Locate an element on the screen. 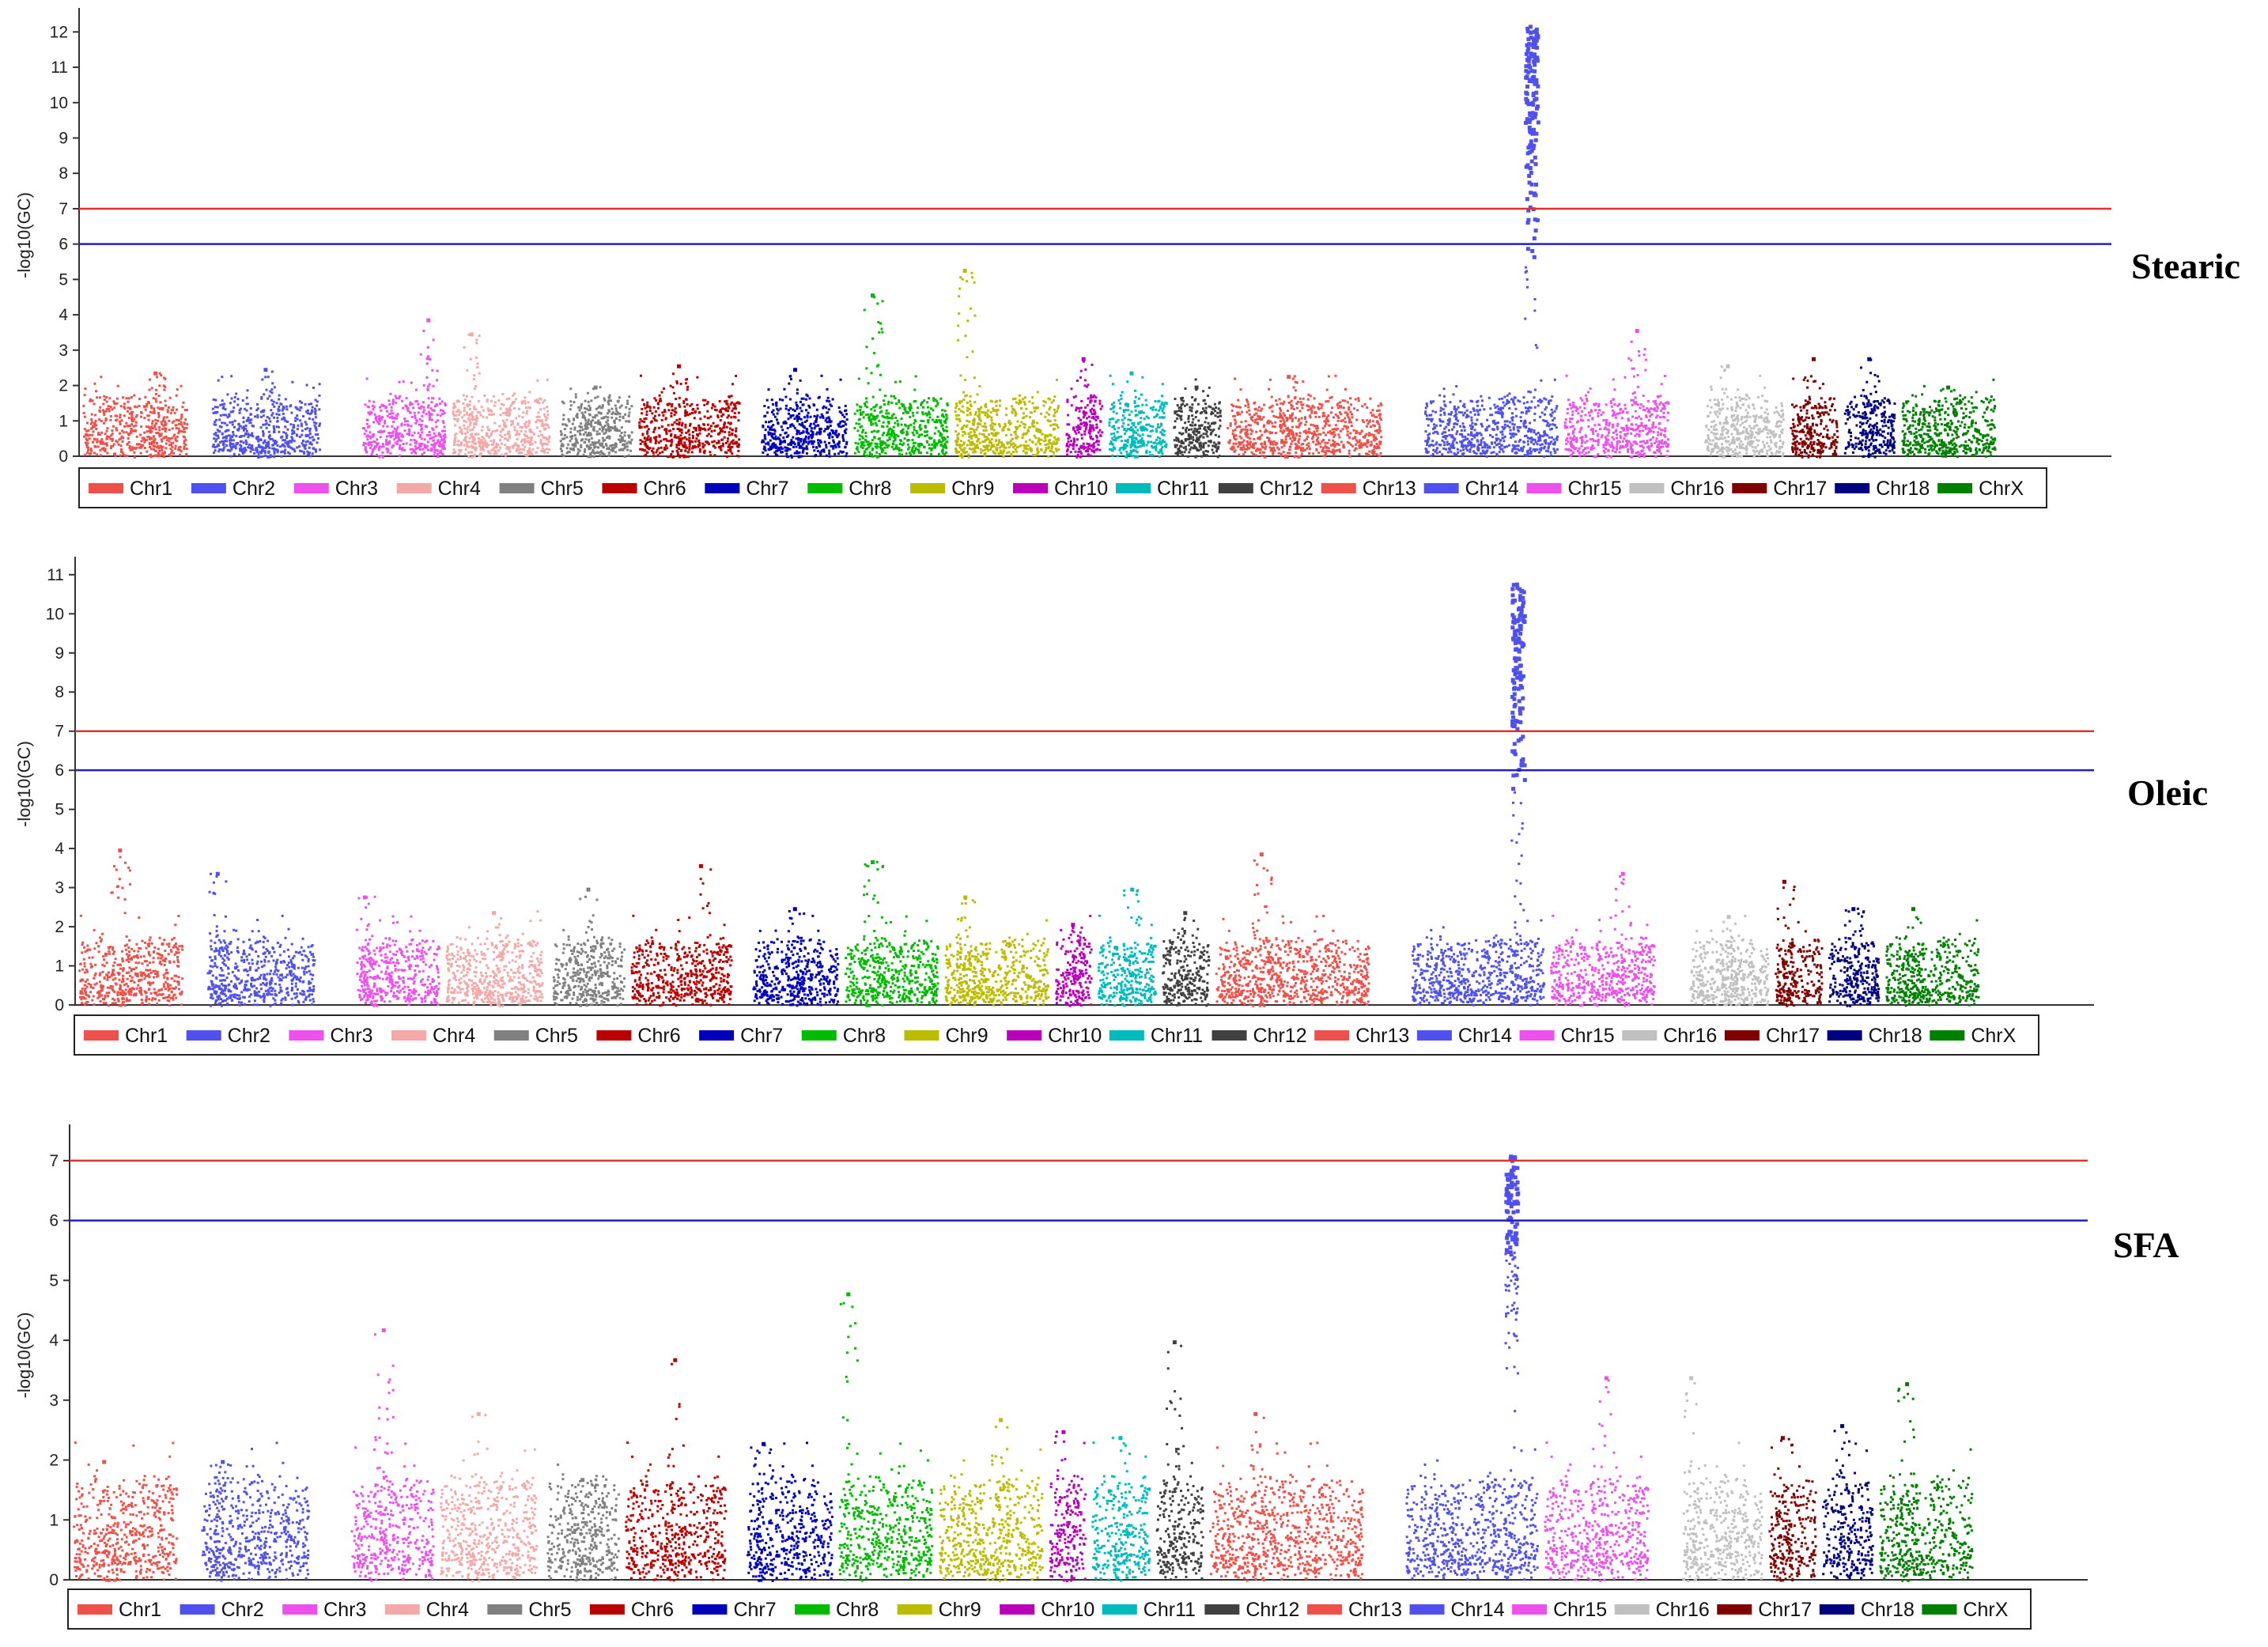 The image size is (2268, 1647). points-chr5 is located at coordinates (583, 1522).